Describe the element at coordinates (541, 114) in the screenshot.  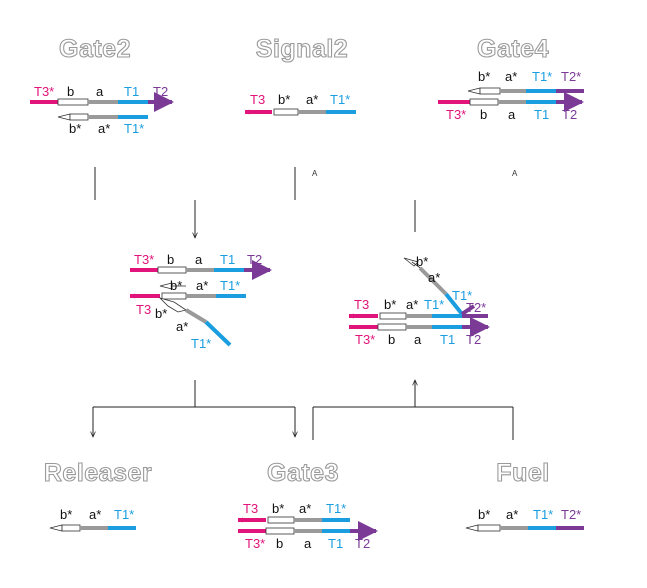
I see `gate4-t1: T1` at that location.